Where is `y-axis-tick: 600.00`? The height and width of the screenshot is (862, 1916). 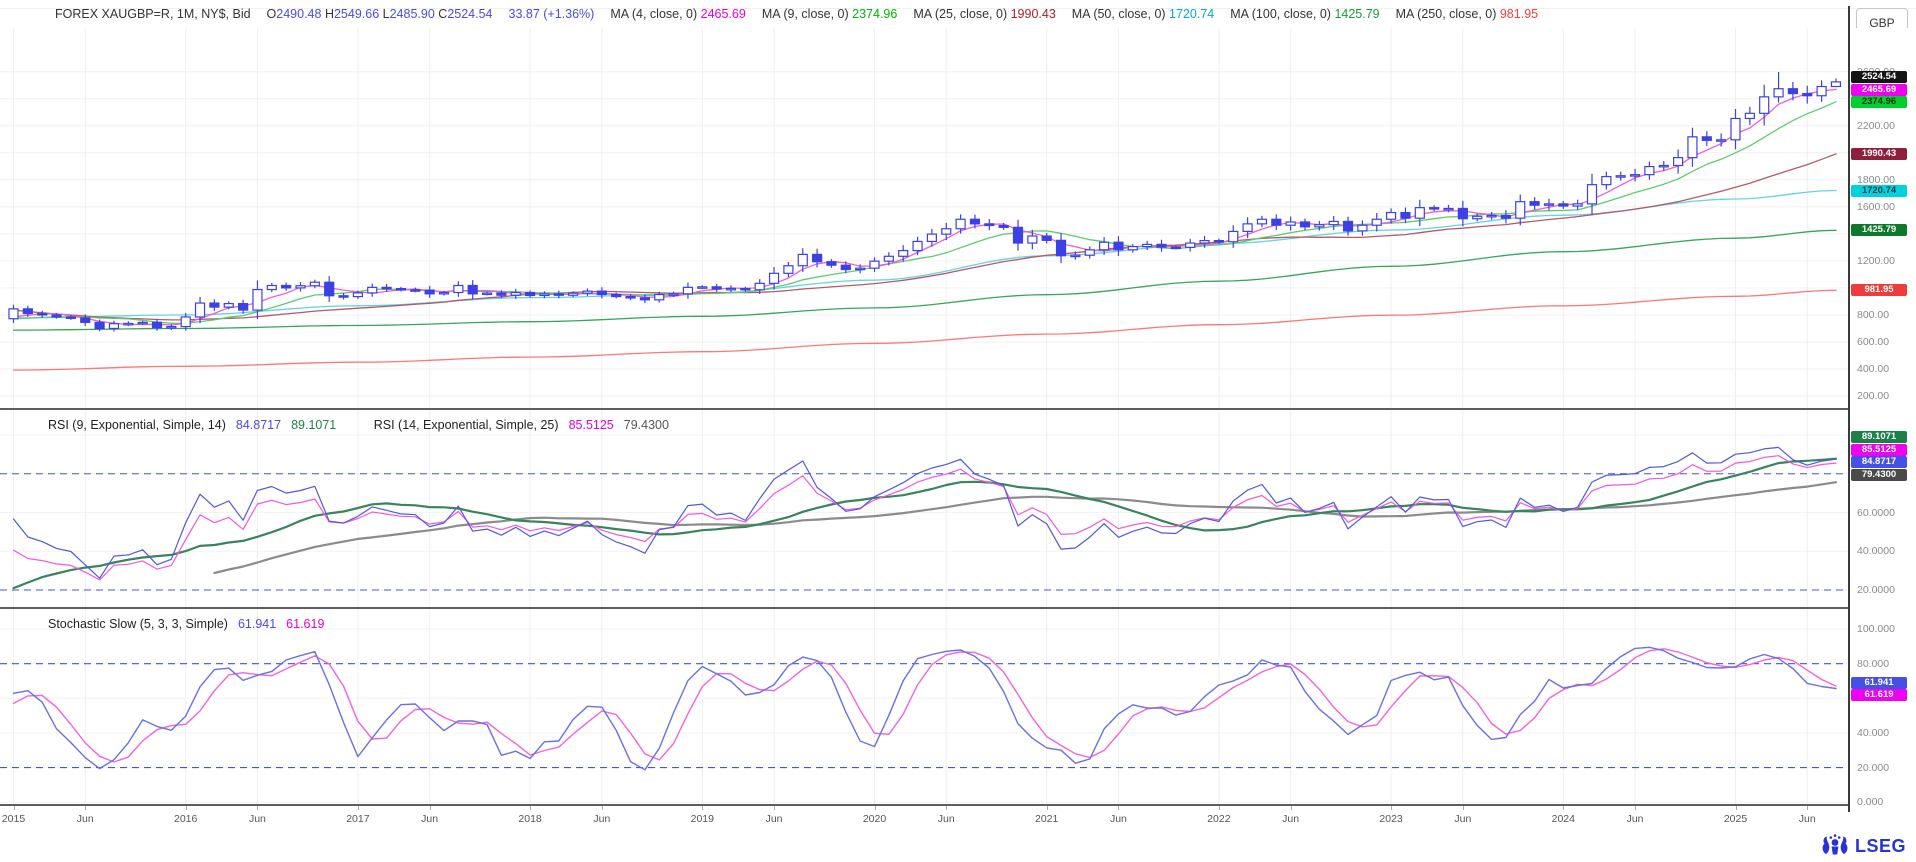
y-axis-tick: 600.00 is located at coordinates (1873, 341).